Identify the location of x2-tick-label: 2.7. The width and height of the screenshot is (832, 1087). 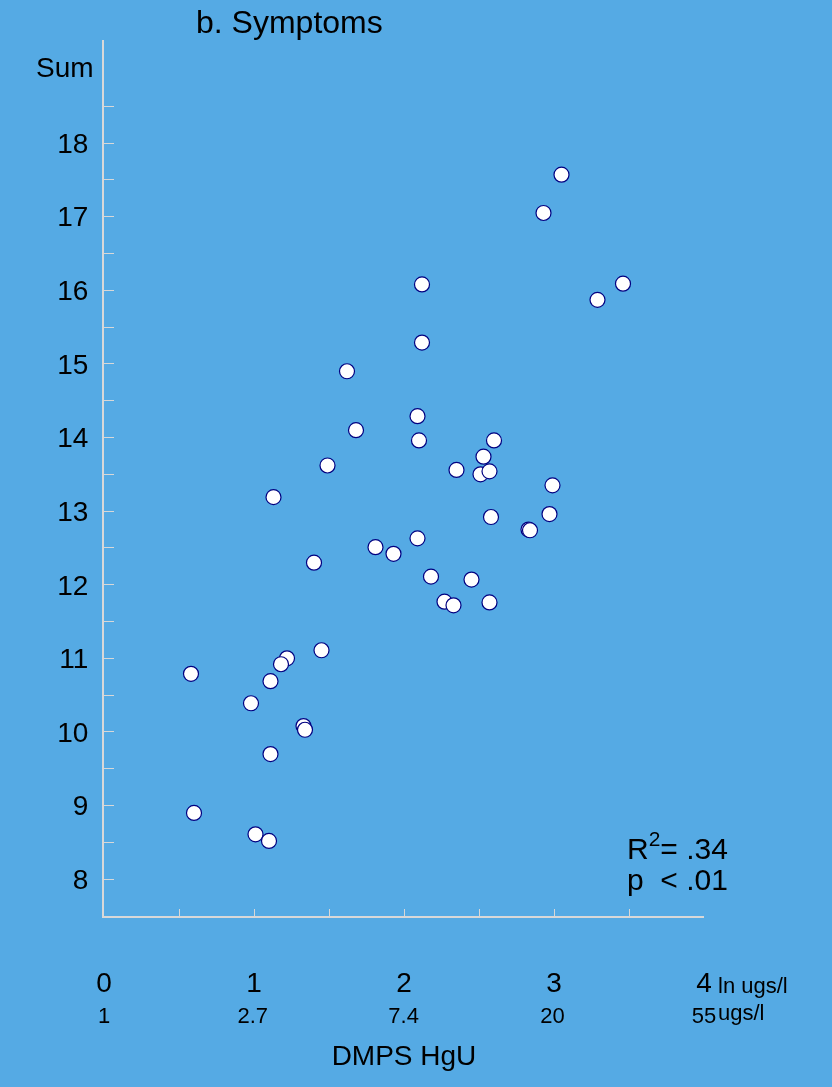
(253, 1016).